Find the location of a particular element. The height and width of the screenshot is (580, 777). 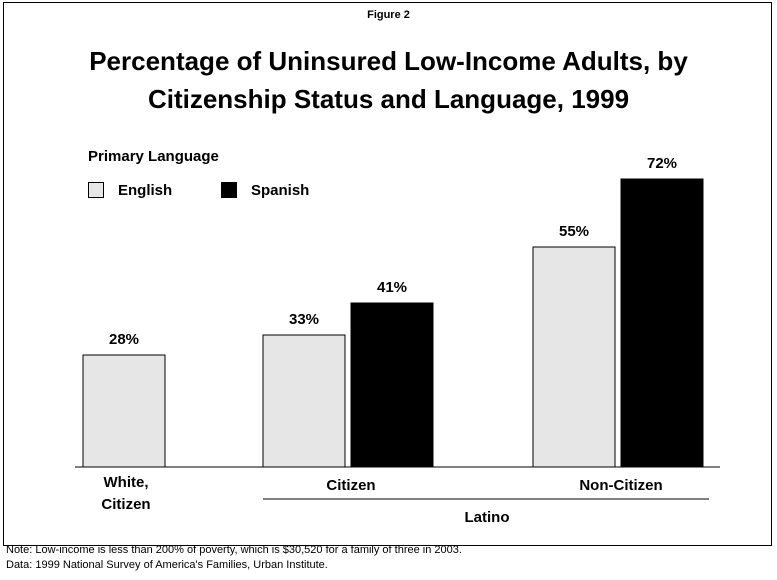

data-label-spanish-2: 72% is located at coordinates (662, 163).